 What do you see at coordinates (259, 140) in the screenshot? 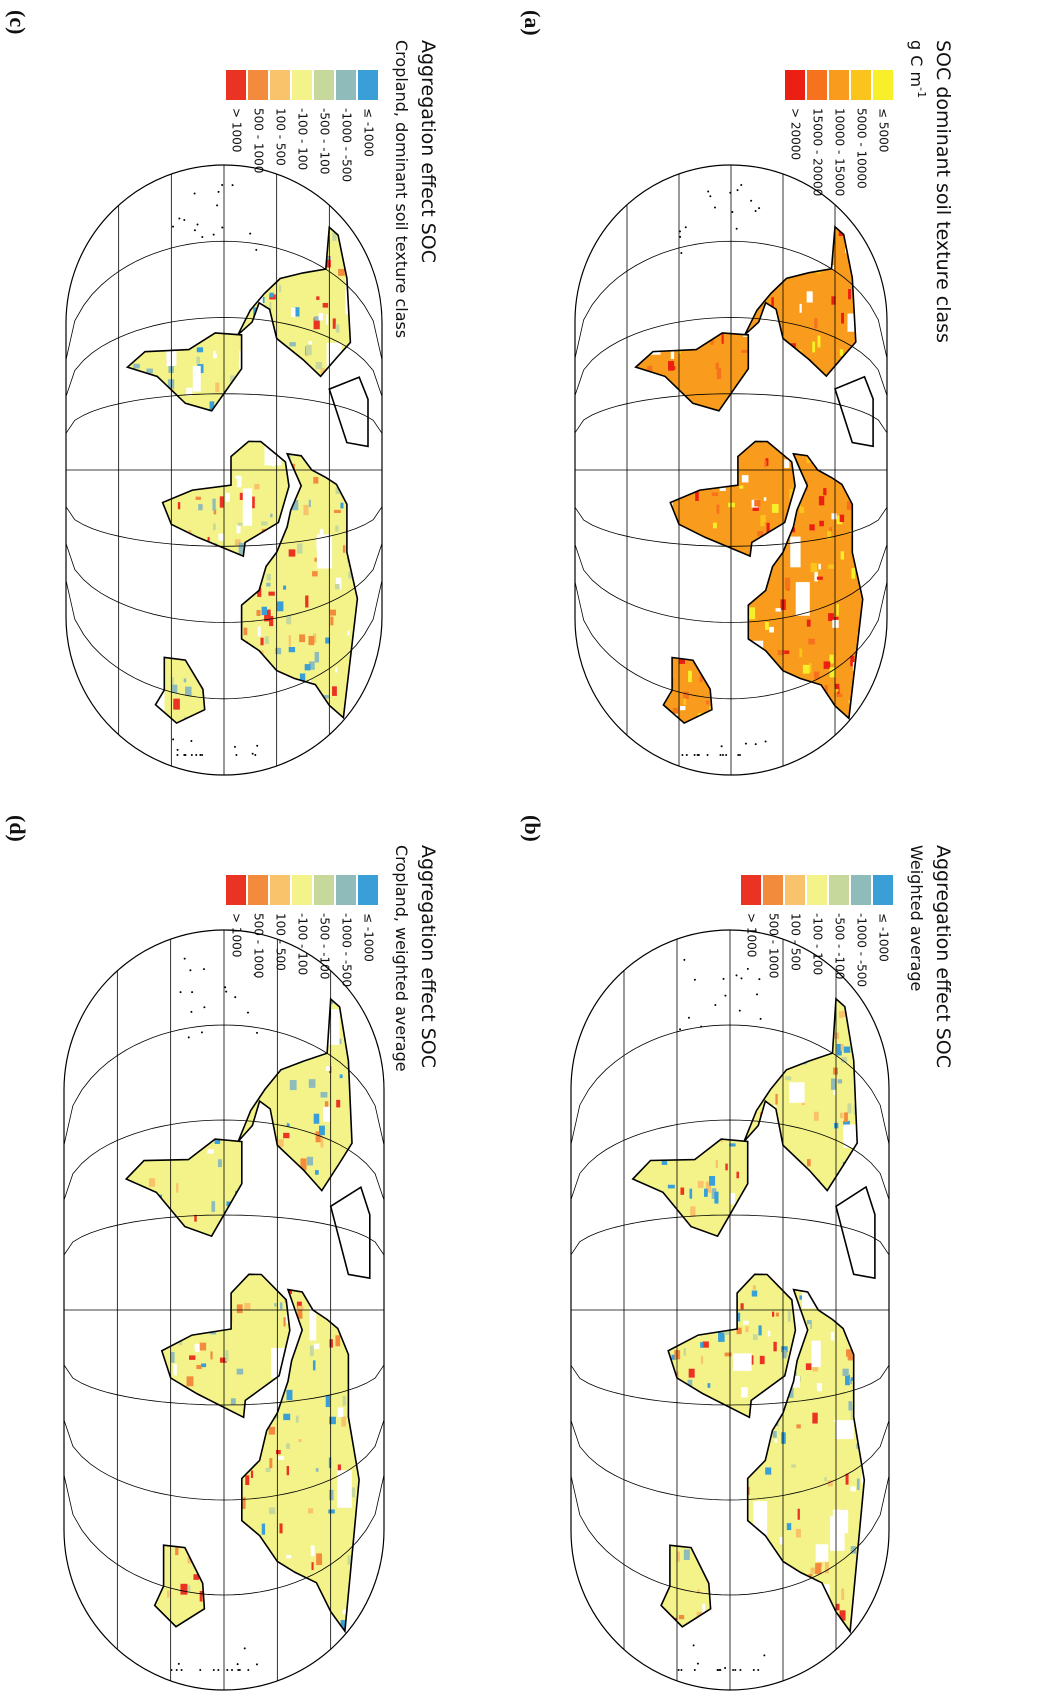
I see `legend-label: 500 - 1000` at bounding box center [259, 140].